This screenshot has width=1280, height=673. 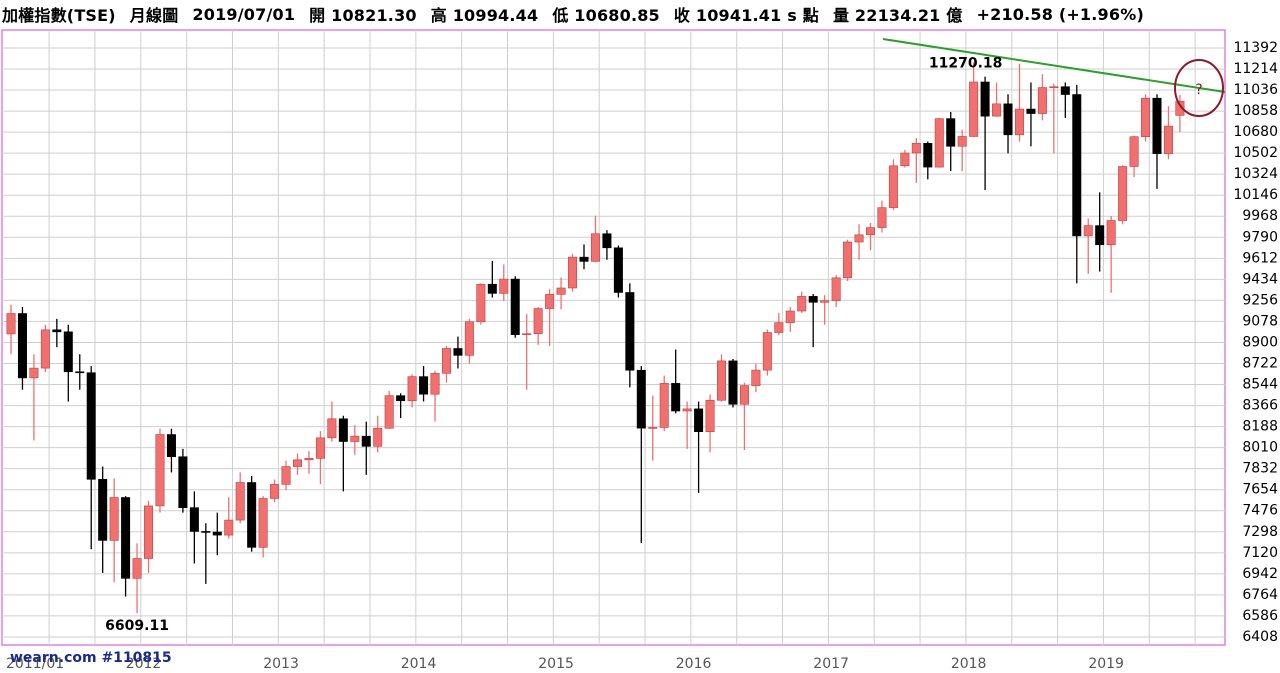 I want to click on x-tick-label: 2015, so click(x=556, y=664).